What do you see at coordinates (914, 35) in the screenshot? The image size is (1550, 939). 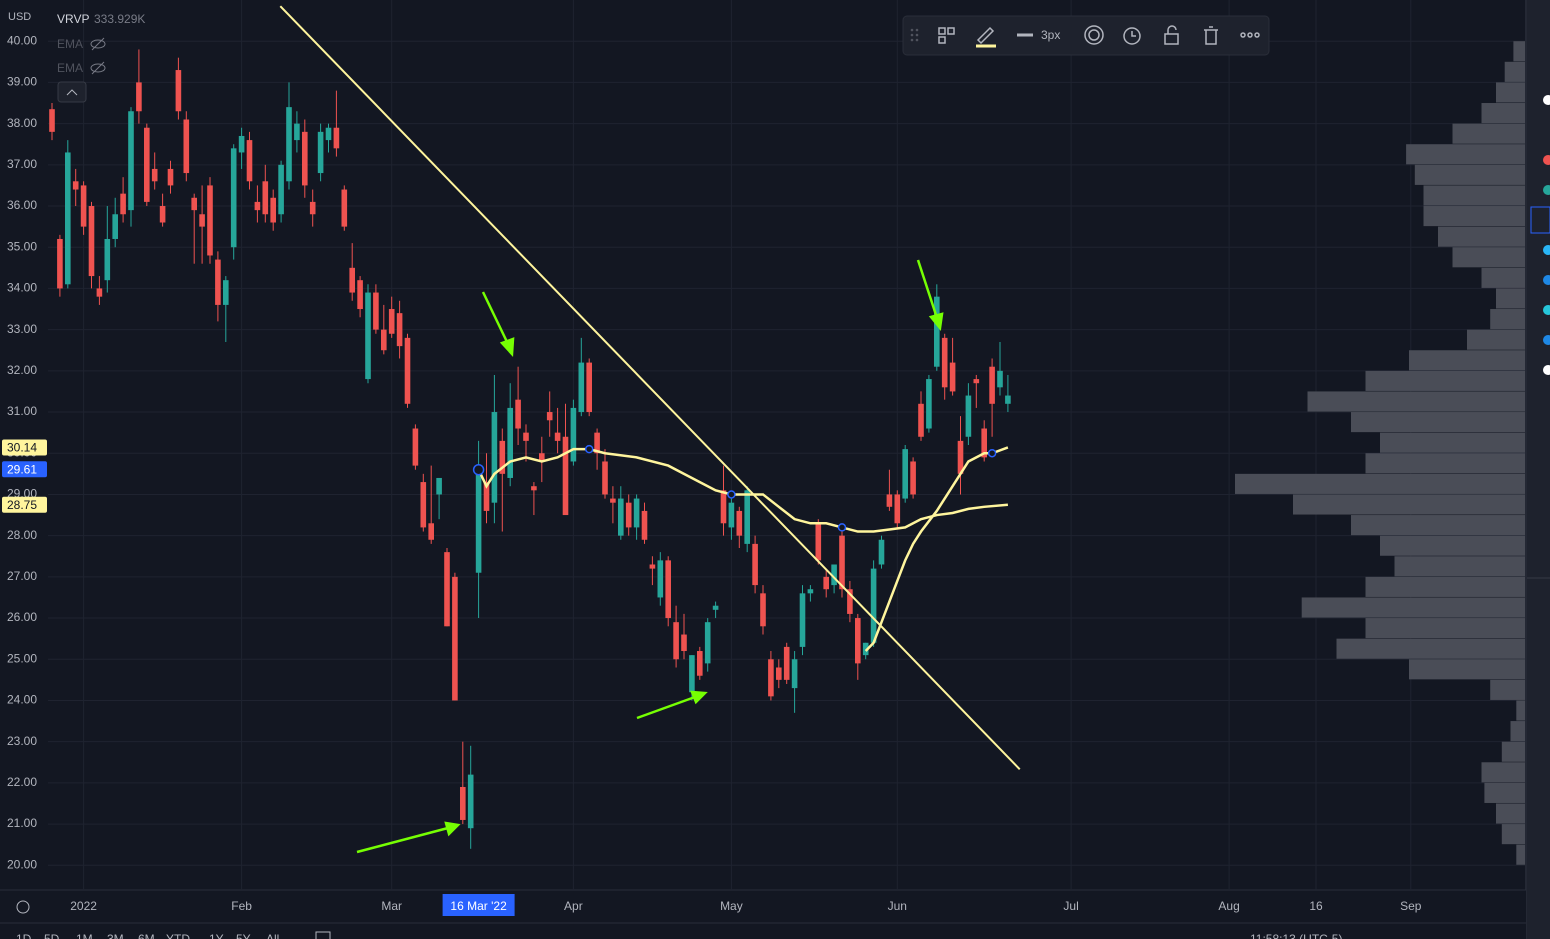 I see `drag-handle` at bounding box center [914, 35].